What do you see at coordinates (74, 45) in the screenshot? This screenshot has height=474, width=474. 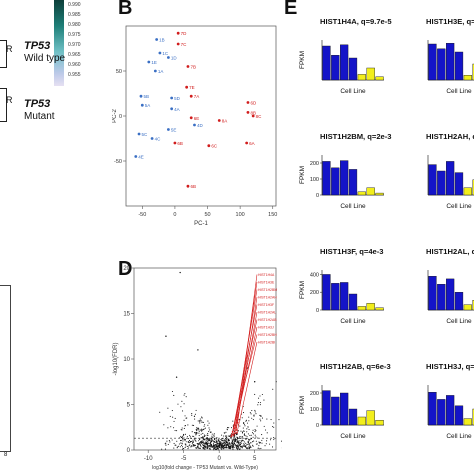 I see `colorbar-tick-label: 0.970` at bounding box center [74, 45].